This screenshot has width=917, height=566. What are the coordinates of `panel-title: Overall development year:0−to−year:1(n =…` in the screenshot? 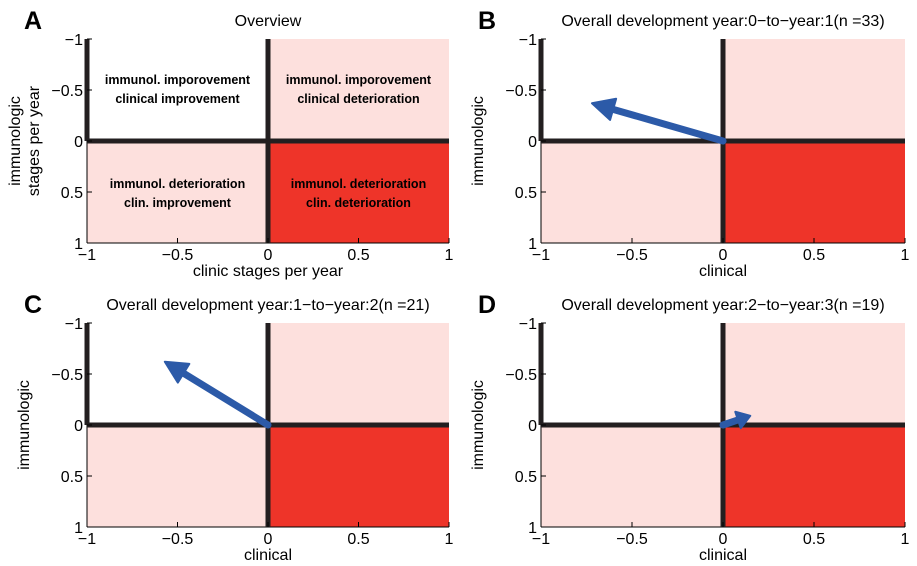 It's located at (722, 21).